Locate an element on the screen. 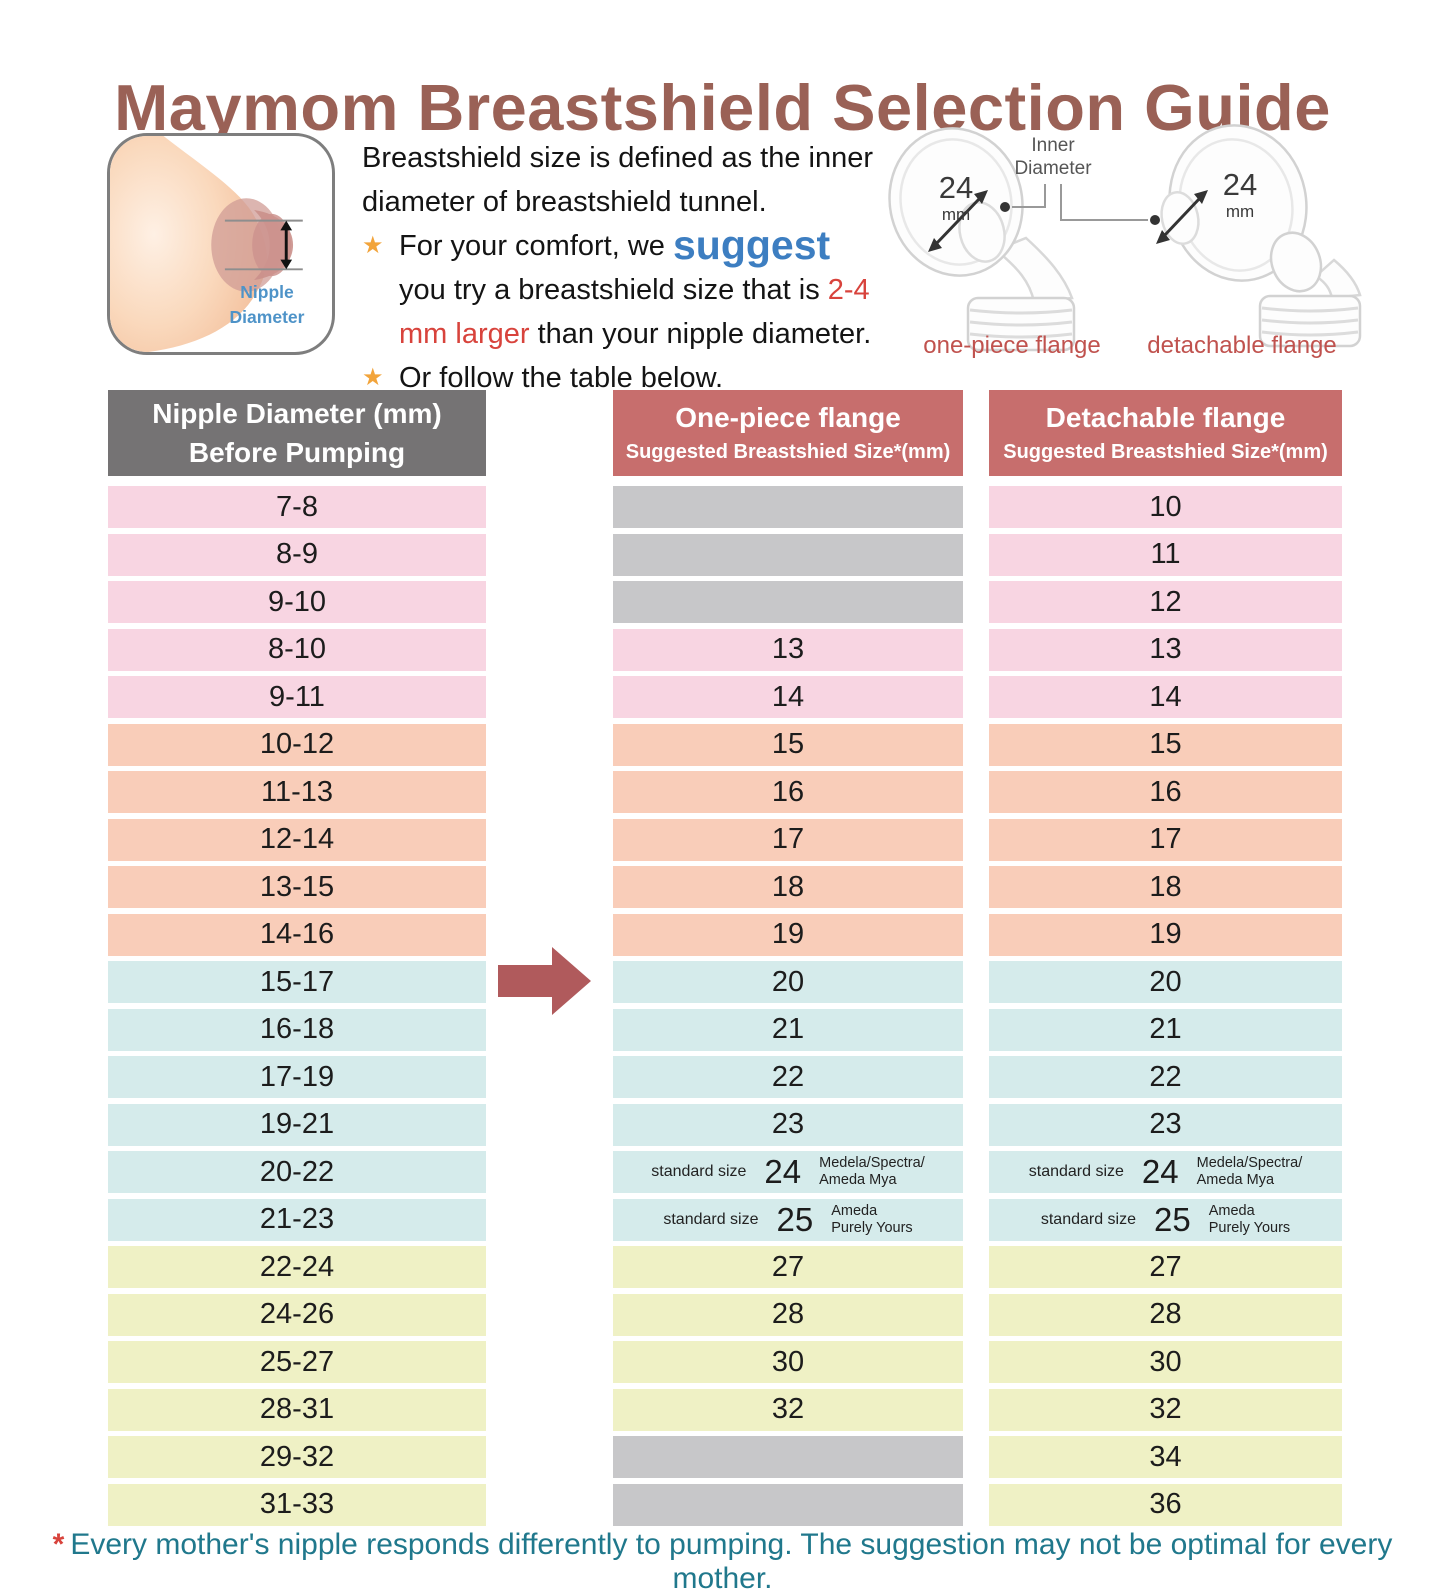 Image resolution: width=1445 pixels, height=1596 pixels. standard-size-cell: standard size 24 Medela/Spectra/ Ameda Mya is located at coordinates (1165, 1172).